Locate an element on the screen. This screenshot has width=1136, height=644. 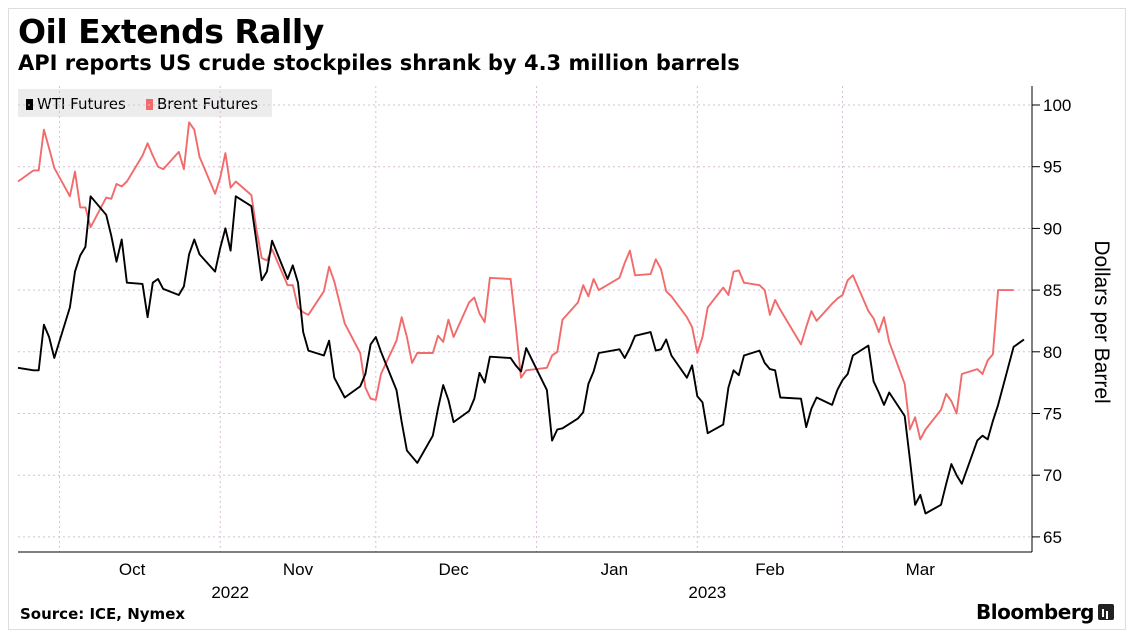
y-tick-label: 90 is located at coordinates (1052, 228).